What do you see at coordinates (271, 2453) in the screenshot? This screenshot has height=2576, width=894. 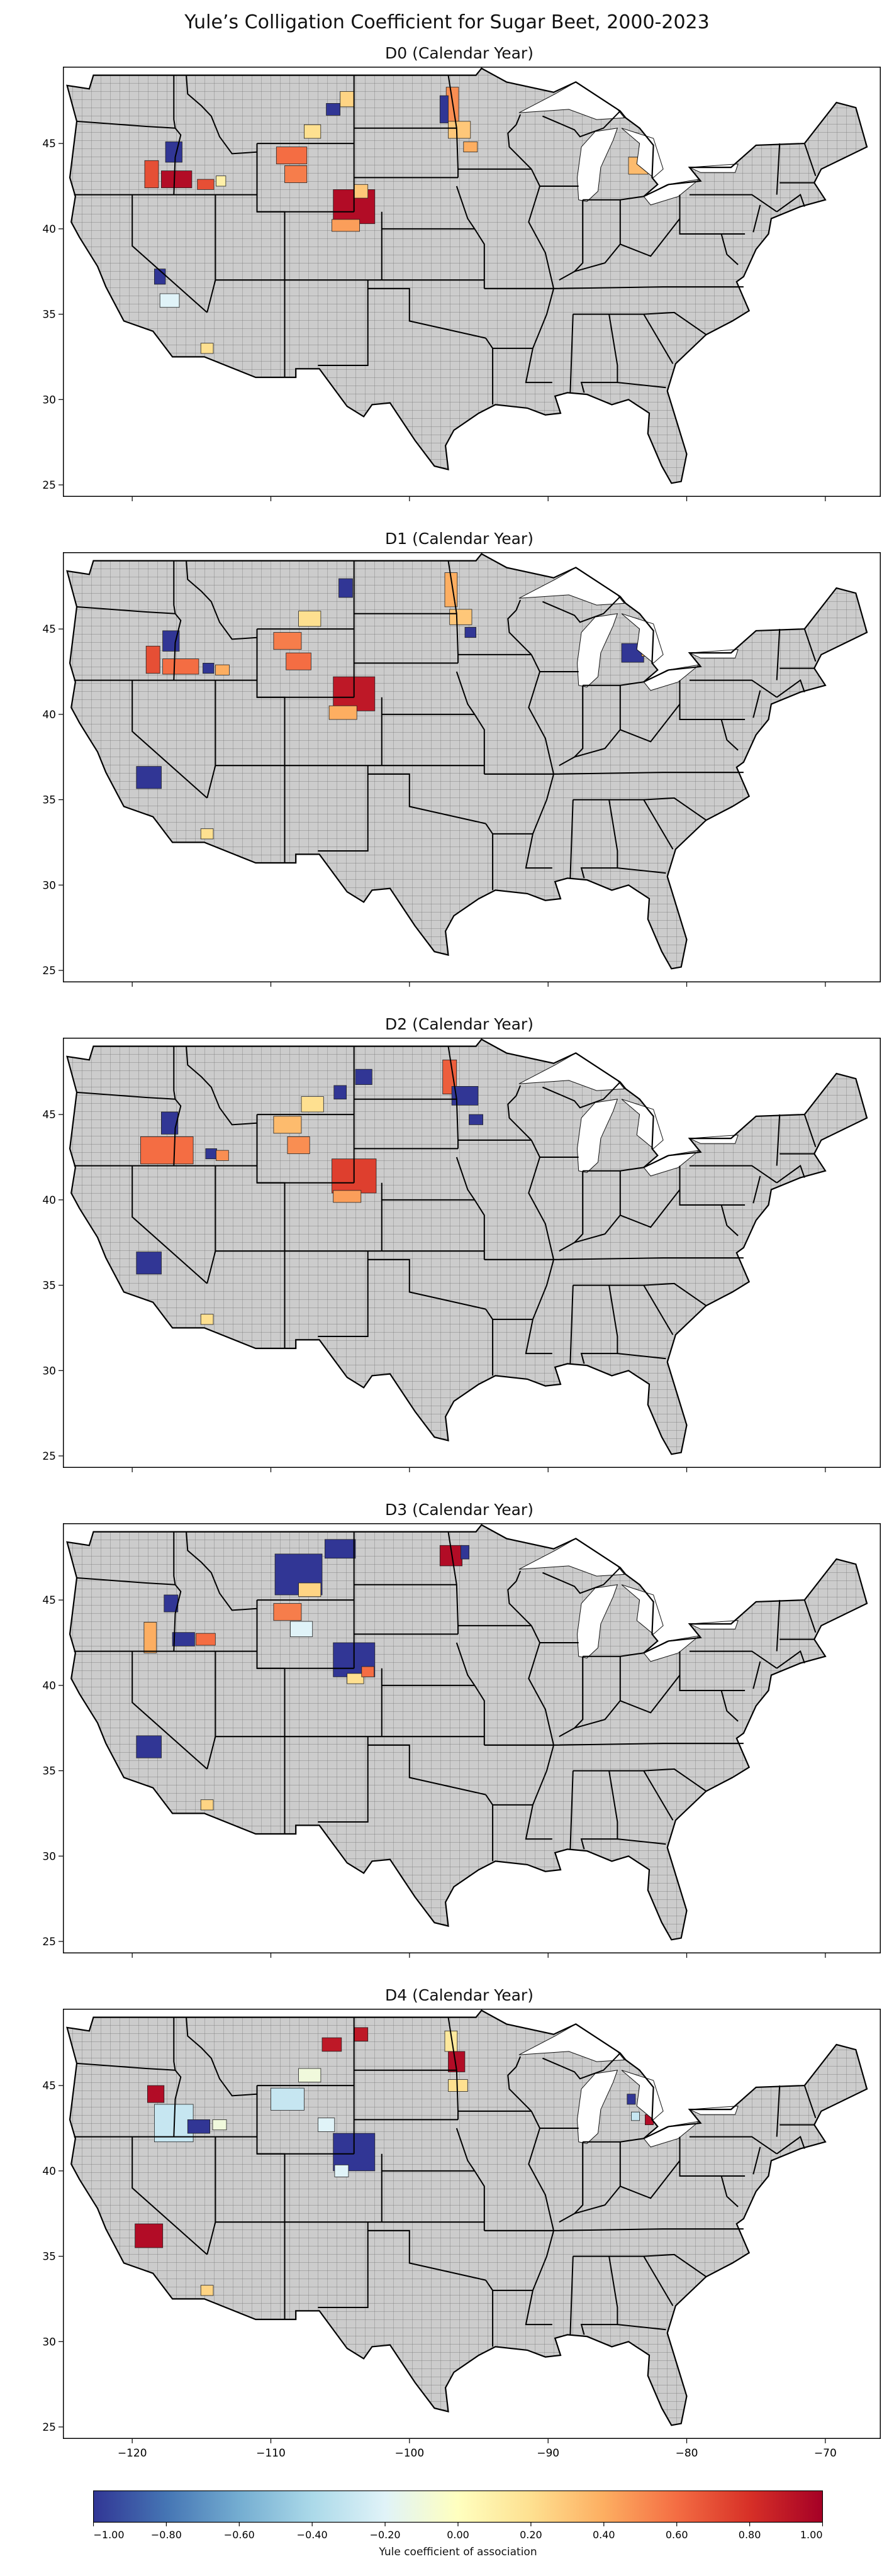 I see `x-tick-label: −110` at bounding box center [271, 2453].